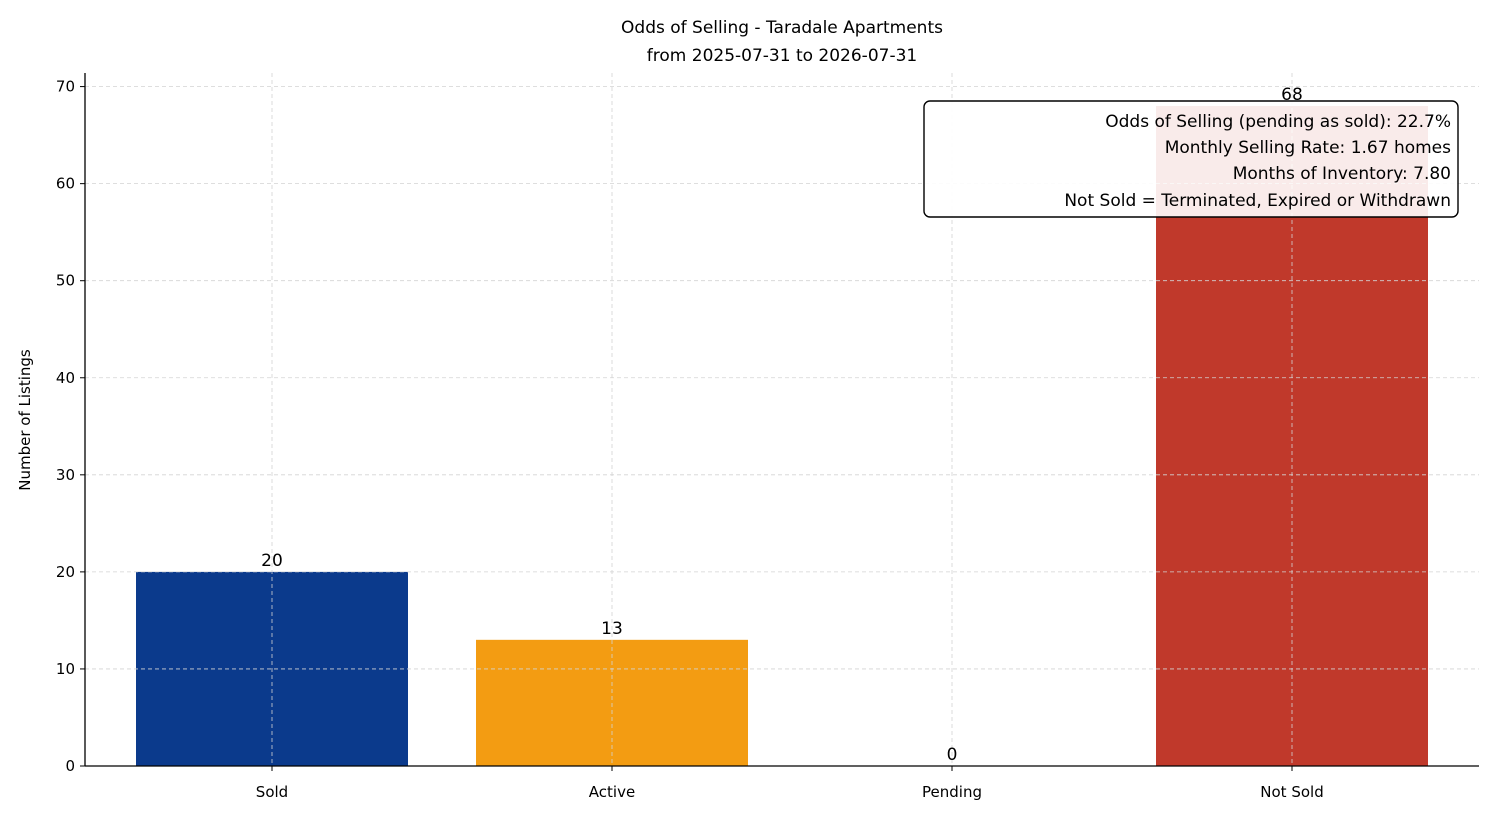  I want to click on y-tick-label: 30, so click(65, 475).